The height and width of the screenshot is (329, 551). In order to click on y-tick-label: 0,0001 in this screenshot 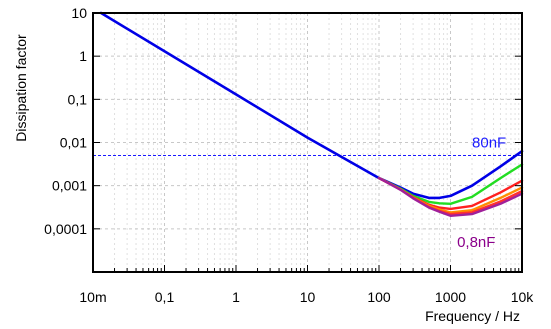, I will do `click(65, 229)`.